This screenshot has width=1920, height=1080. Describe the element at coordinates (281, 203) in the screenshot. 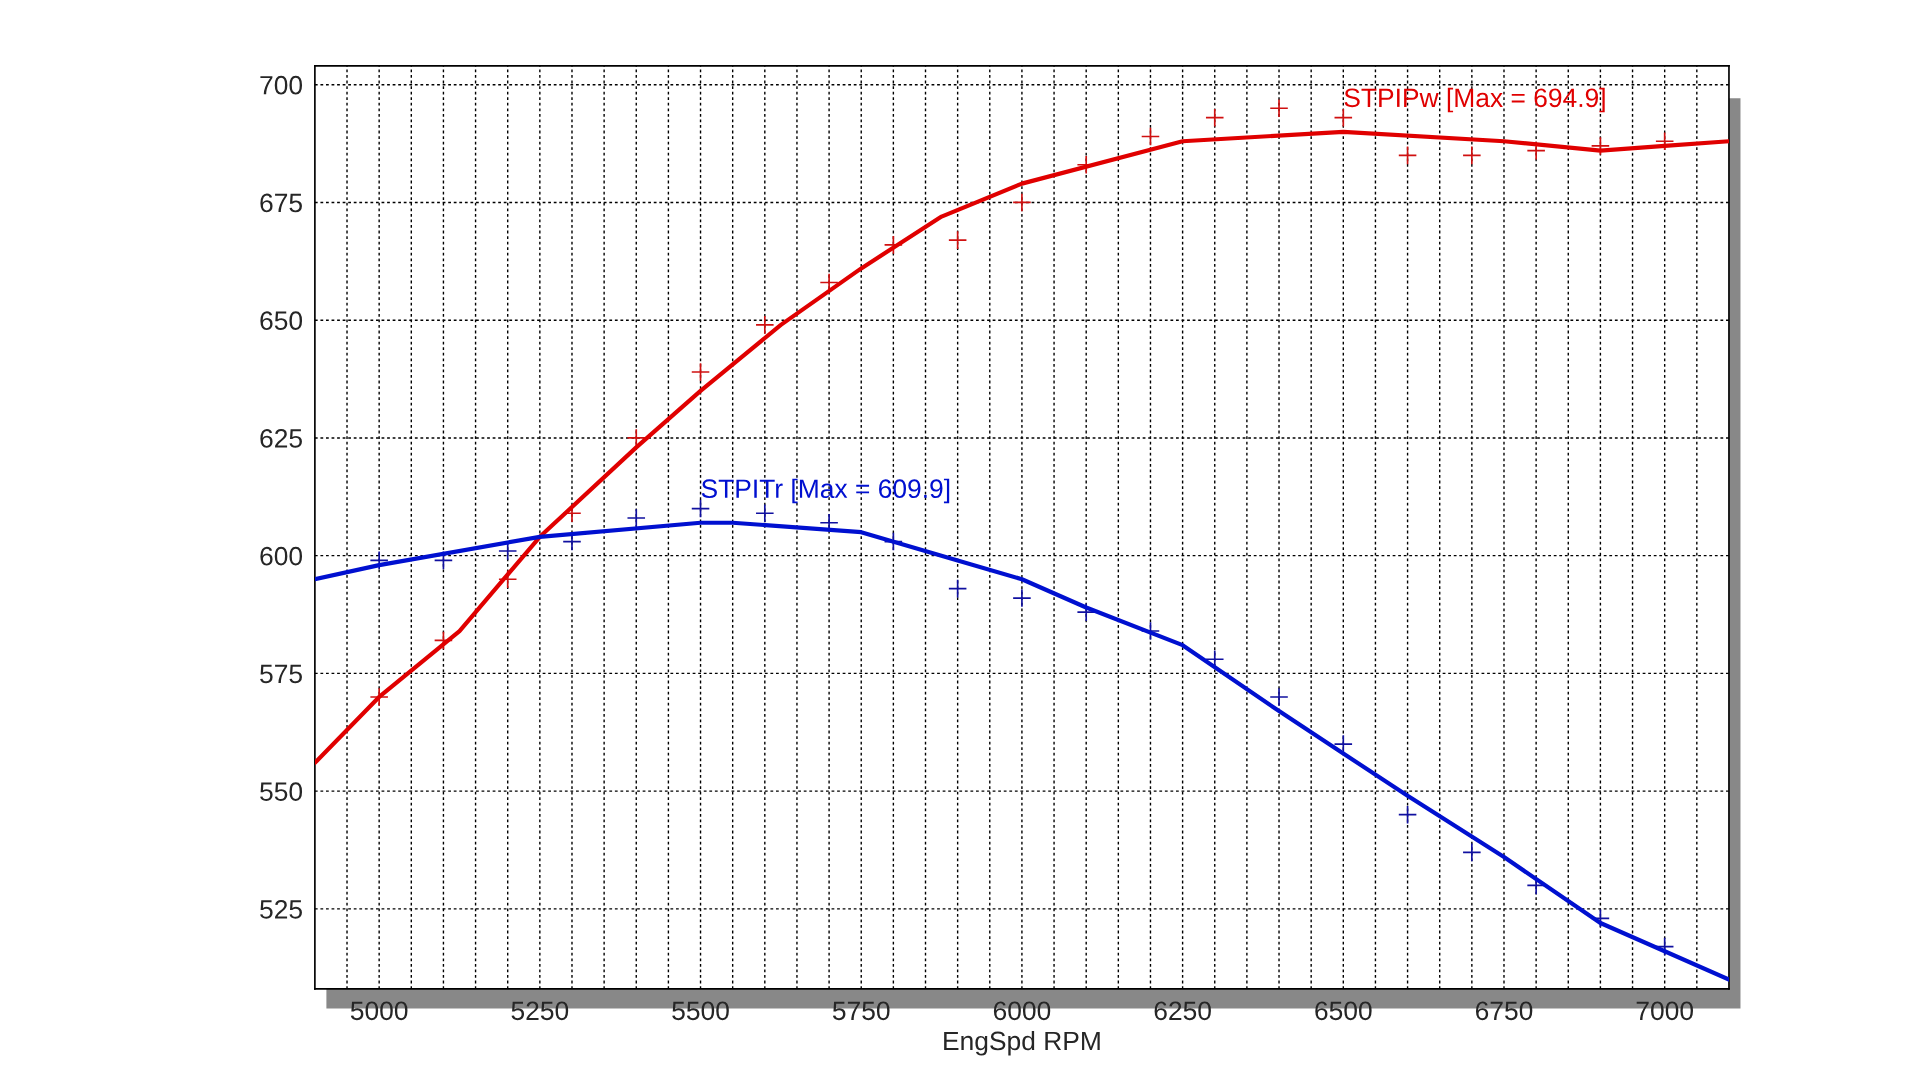

I see `y-tick-label: 675` at that location.